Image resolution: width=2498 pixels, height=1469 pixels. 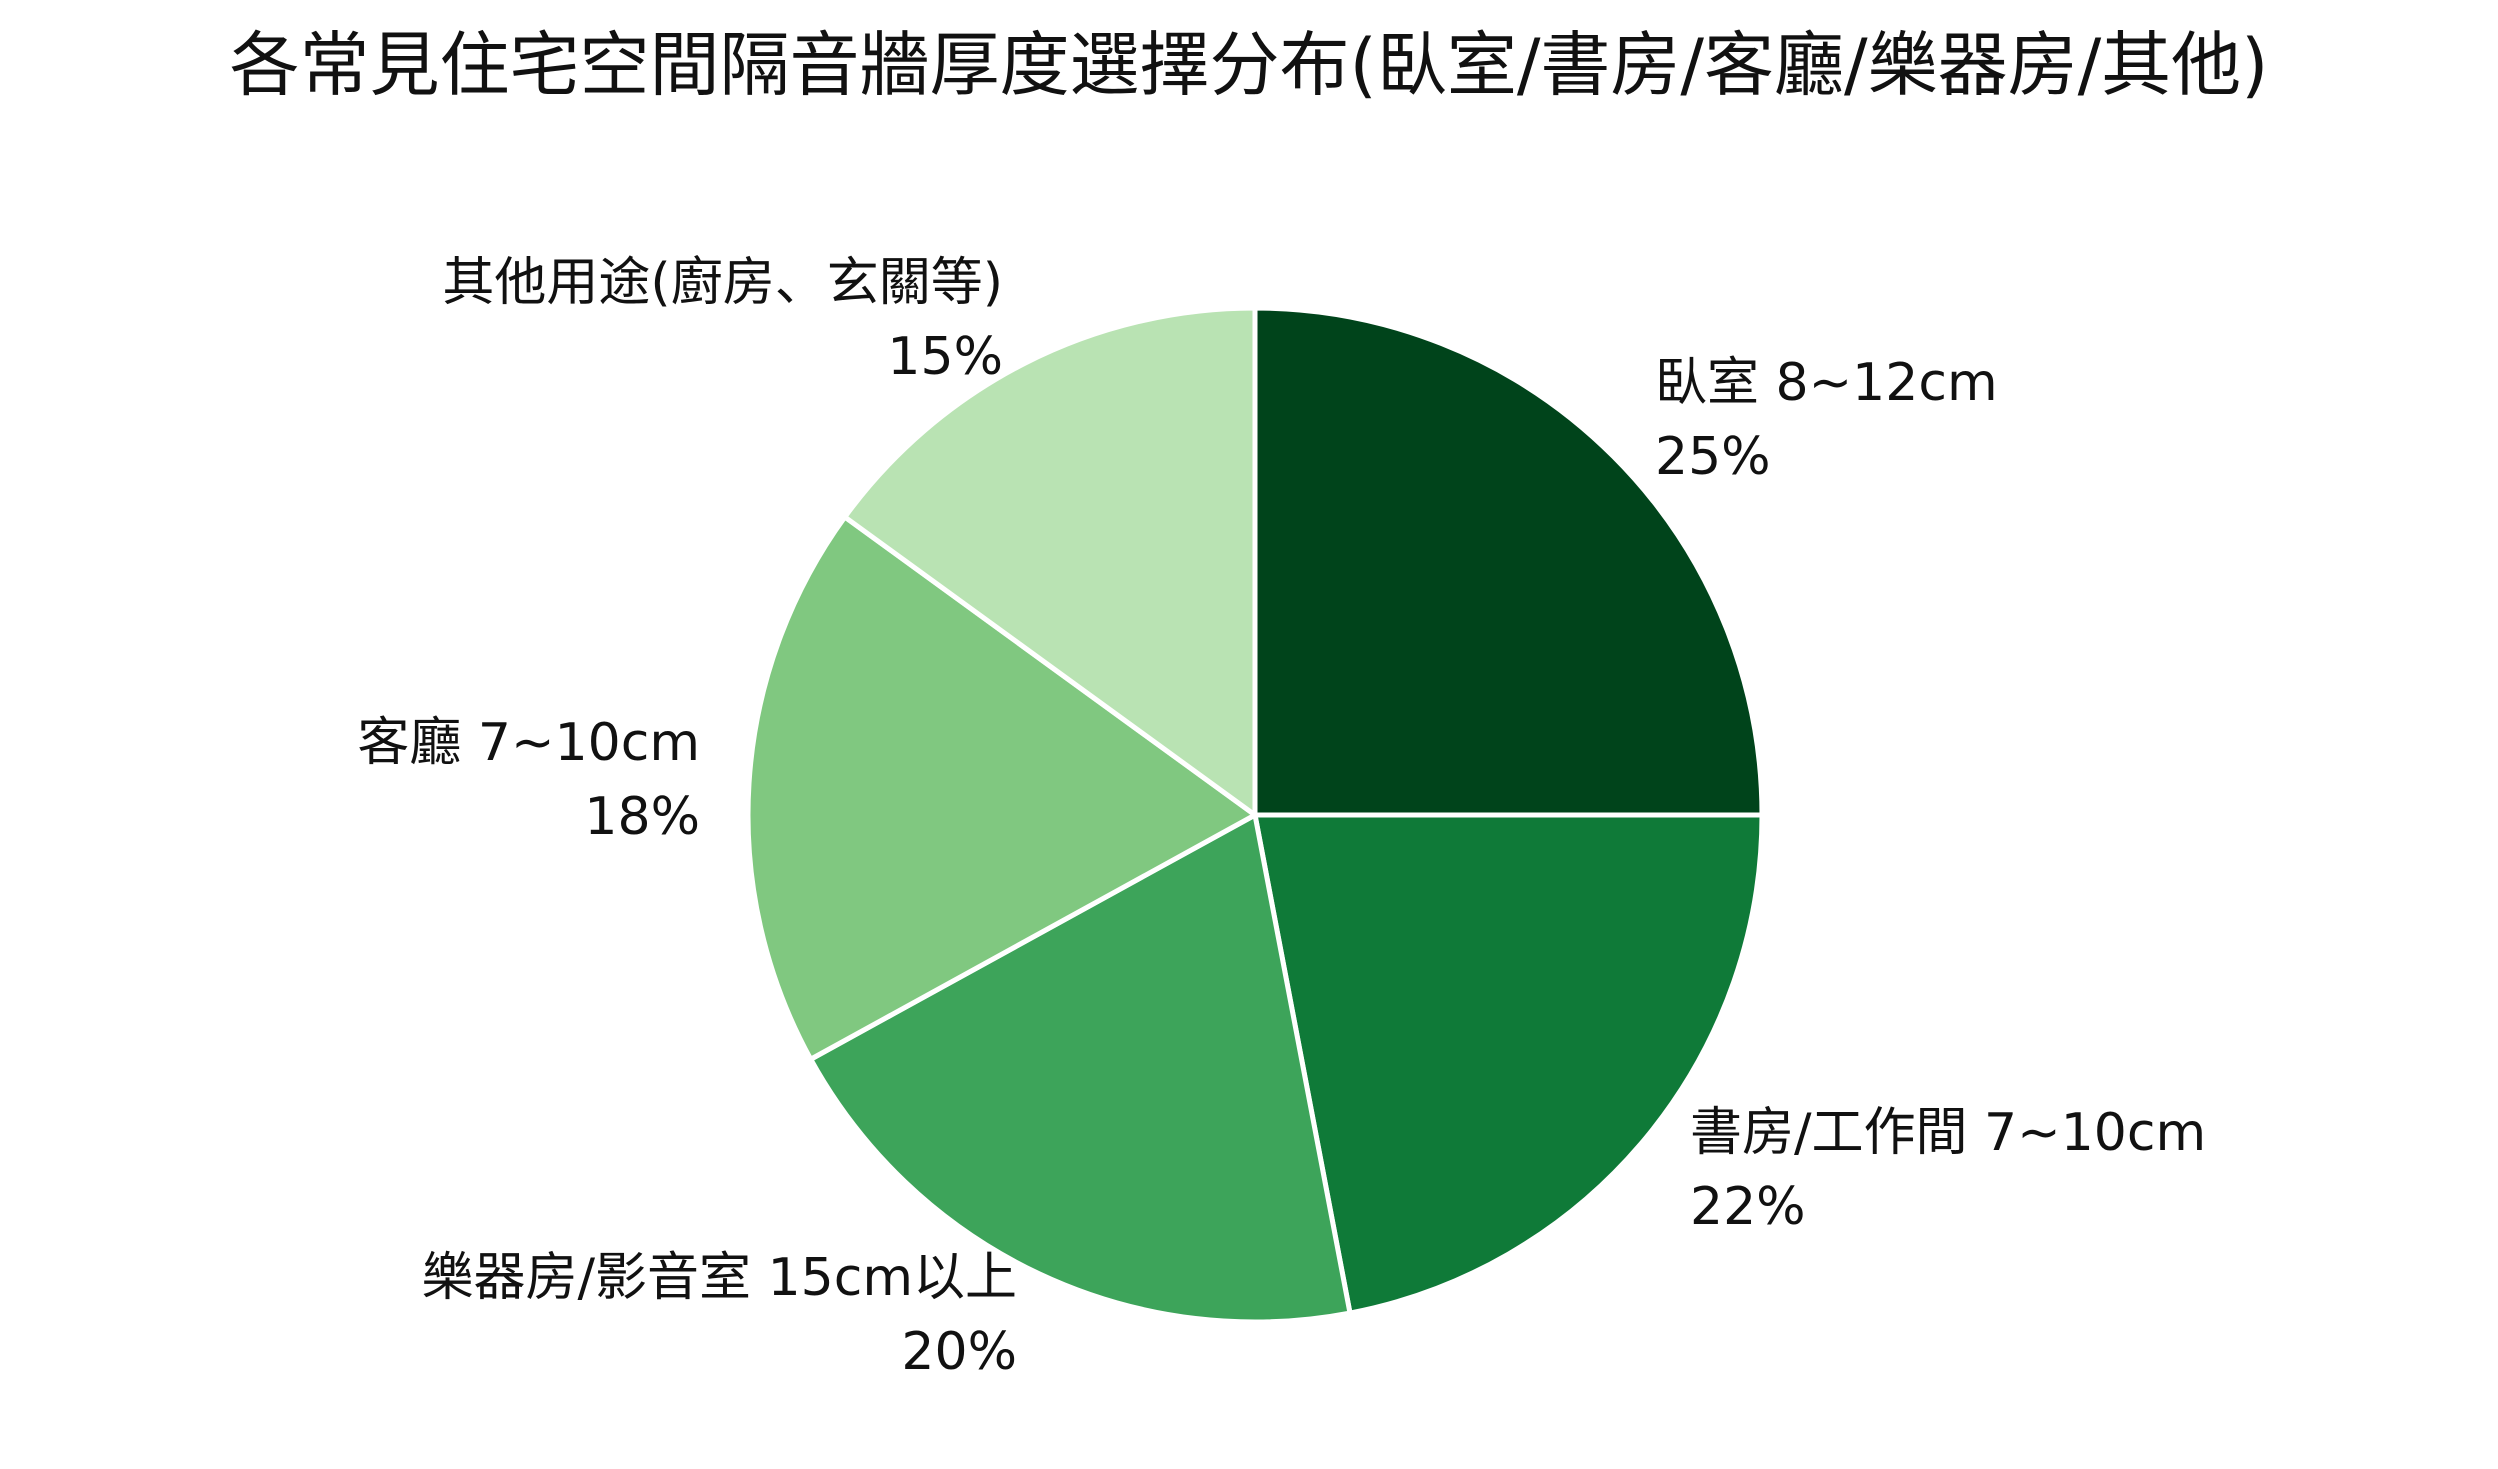 I want to click on slice-percent-label: 22%, so click(x=1748, y=1207).